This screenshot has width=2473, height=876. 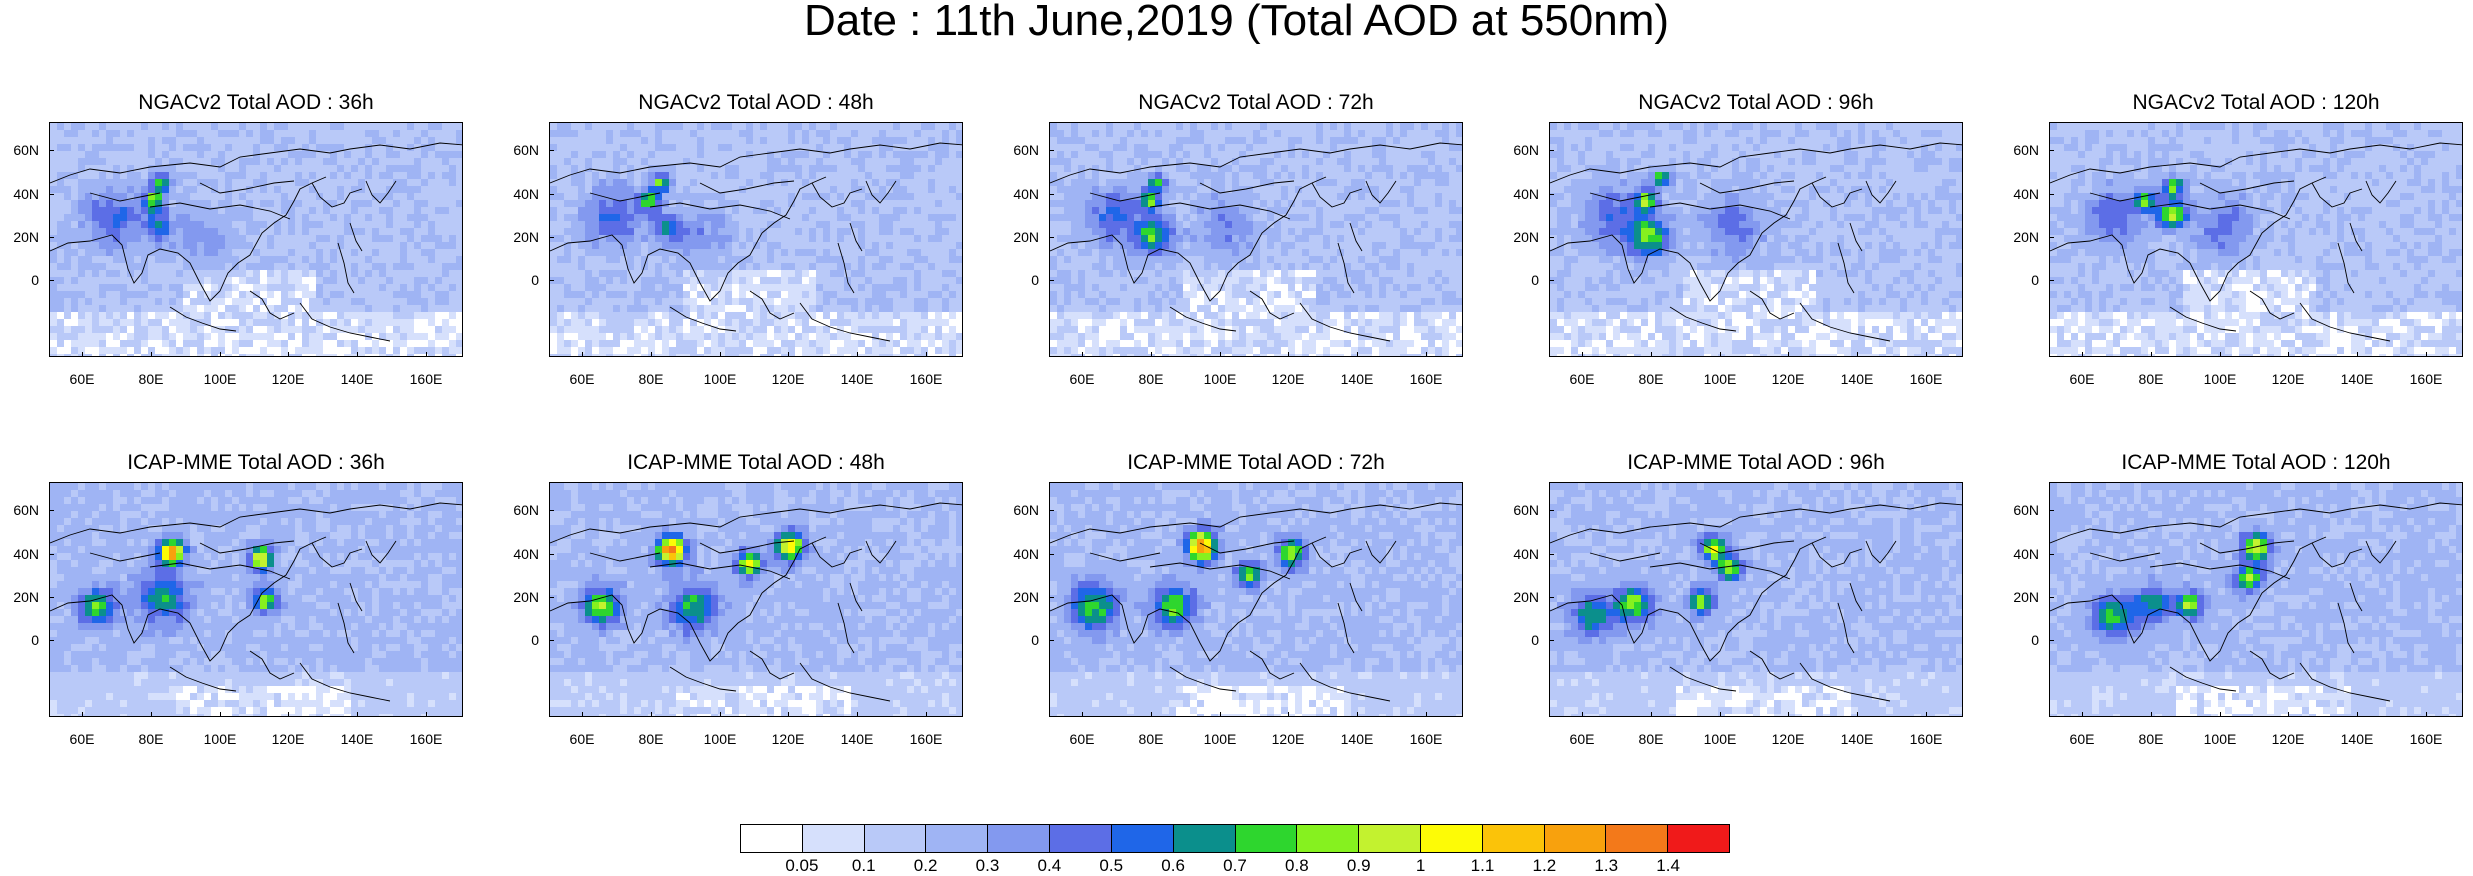 What do you see at coordinates (756, 463) in the screenshot?
I see `panel-title: ICAP-MME Total AOD : 48h` at bounding box center [756, 463].